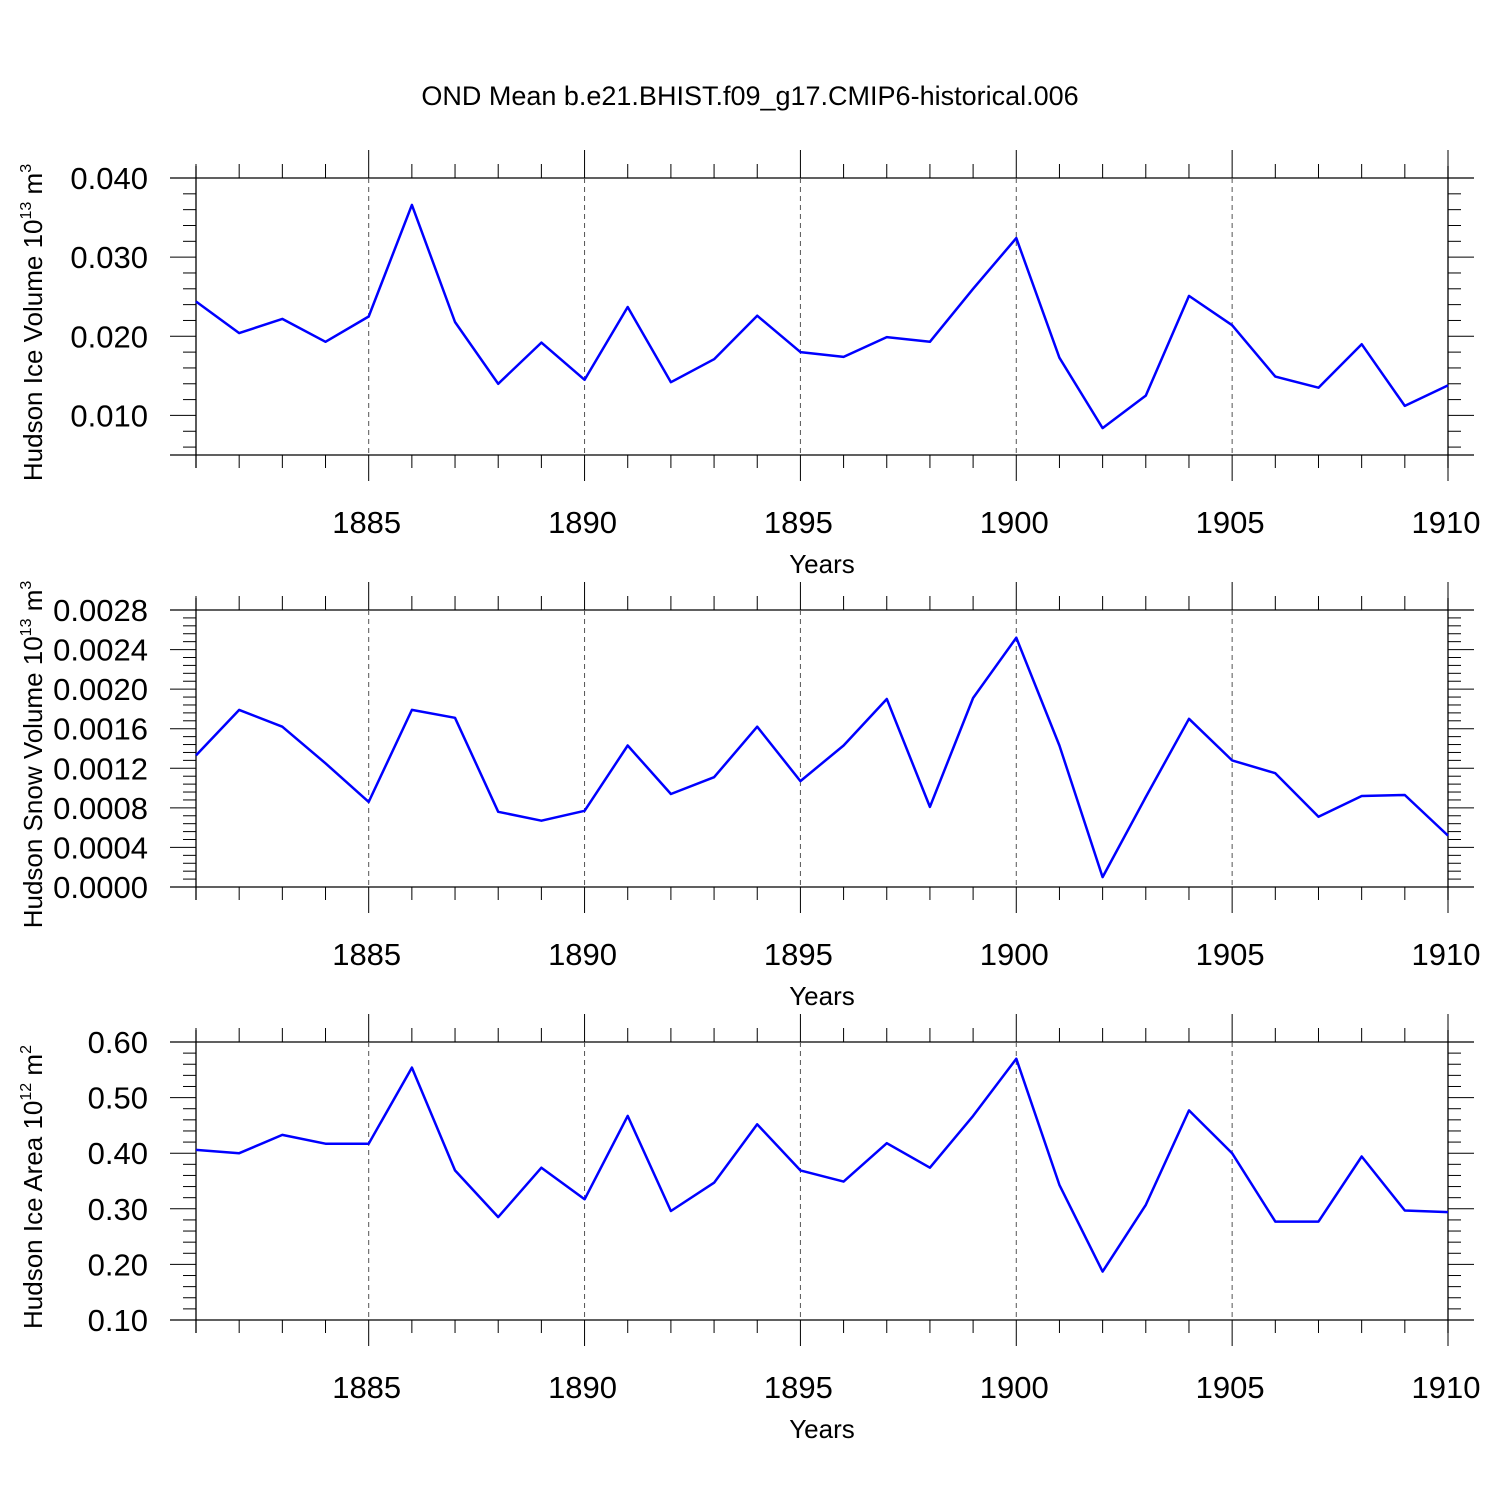  Describe the element at coordinates (109, 257) in the screenshot. I see `y-tick-label: 0.030` at that location.